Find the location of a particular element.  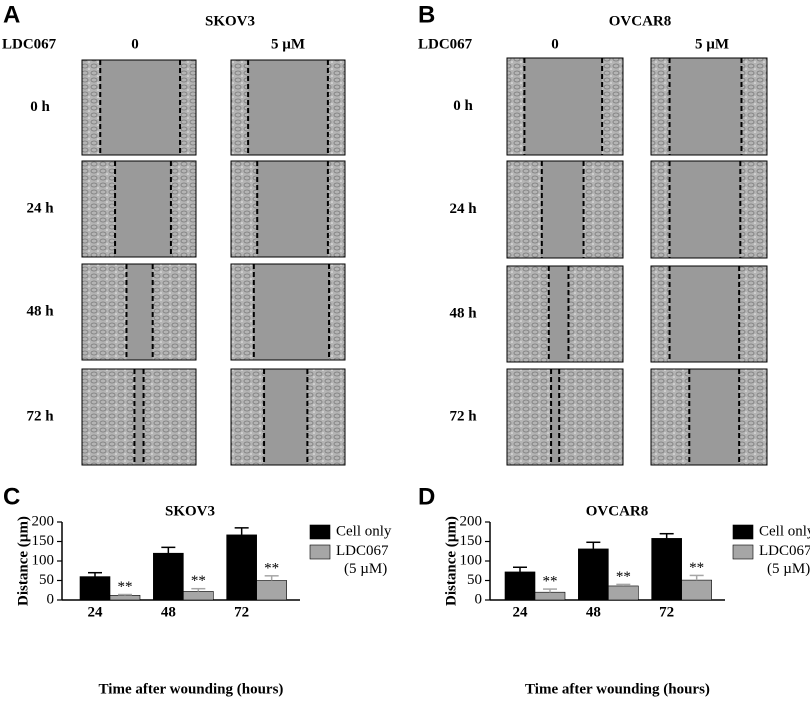

micrograph is located at coordinates (565, 417).